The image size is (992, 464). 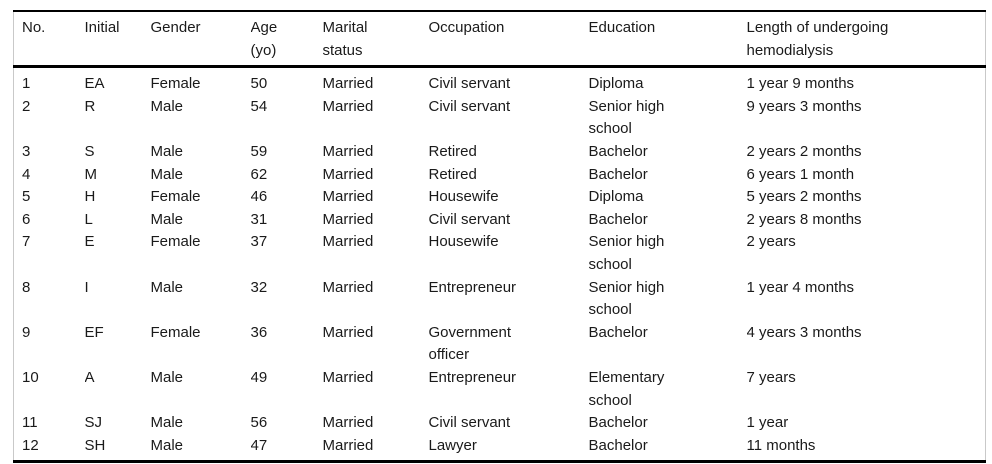 What do you see at coordinates (804, 332) in the screenshot?
I see `table-cell: 4 years 3 months` at bounding box center [804, 332].